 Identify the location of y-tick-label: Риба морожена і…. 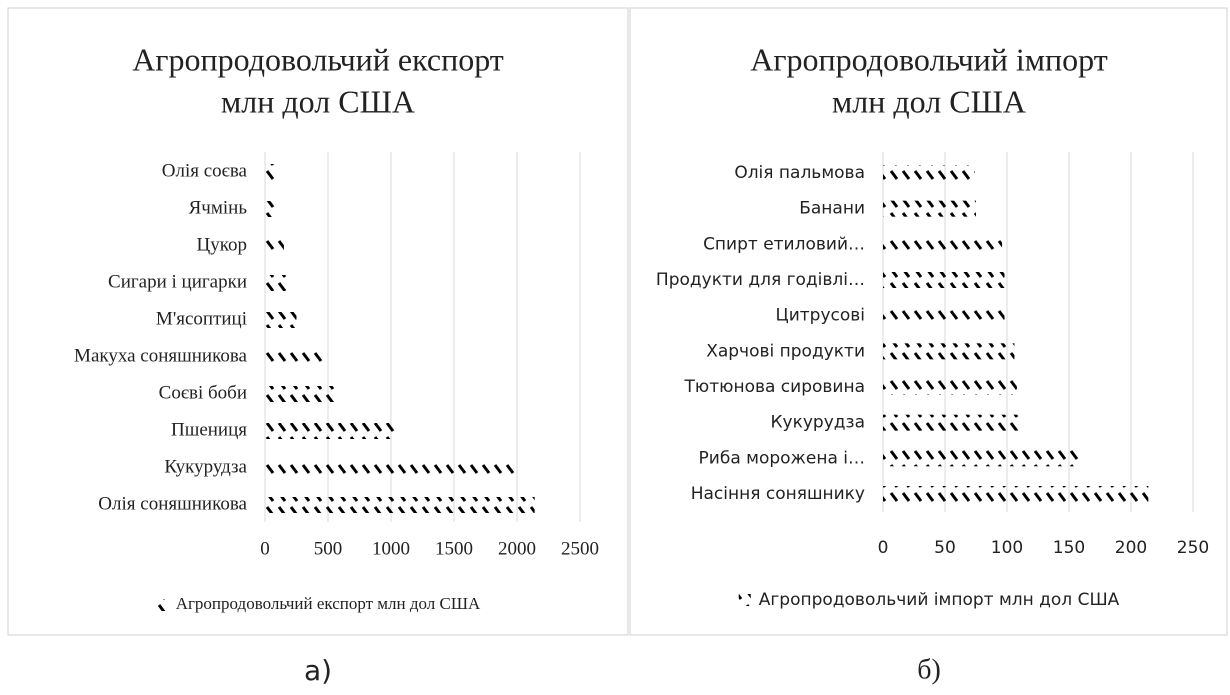
(782, 458).